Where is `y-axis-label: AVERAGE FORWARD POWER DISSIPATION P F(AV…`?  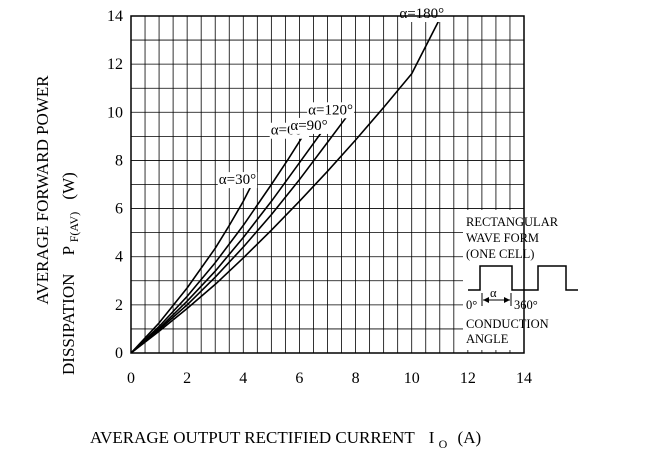 y-axis-label: AVERAGE FORWARD POWER DISSIPATION P F(AV… is located at coordinates (57, 225).